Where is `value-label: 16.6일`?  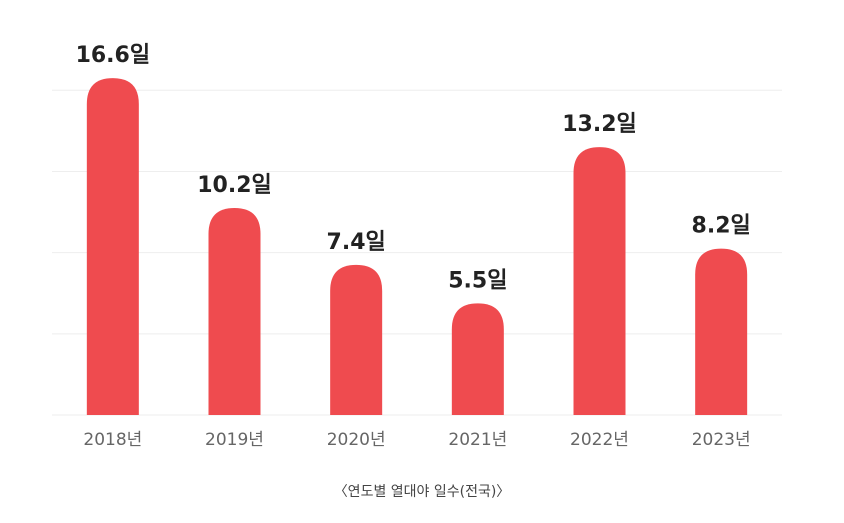 value-label: 16.6일 is located at coordinates (113, 55).